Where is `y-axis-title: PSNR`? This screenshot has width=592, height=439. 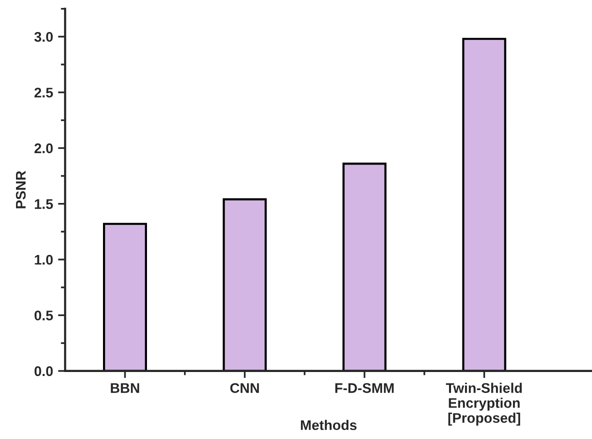
y-axis-title: PSNR is located at coordinates (21, 189).